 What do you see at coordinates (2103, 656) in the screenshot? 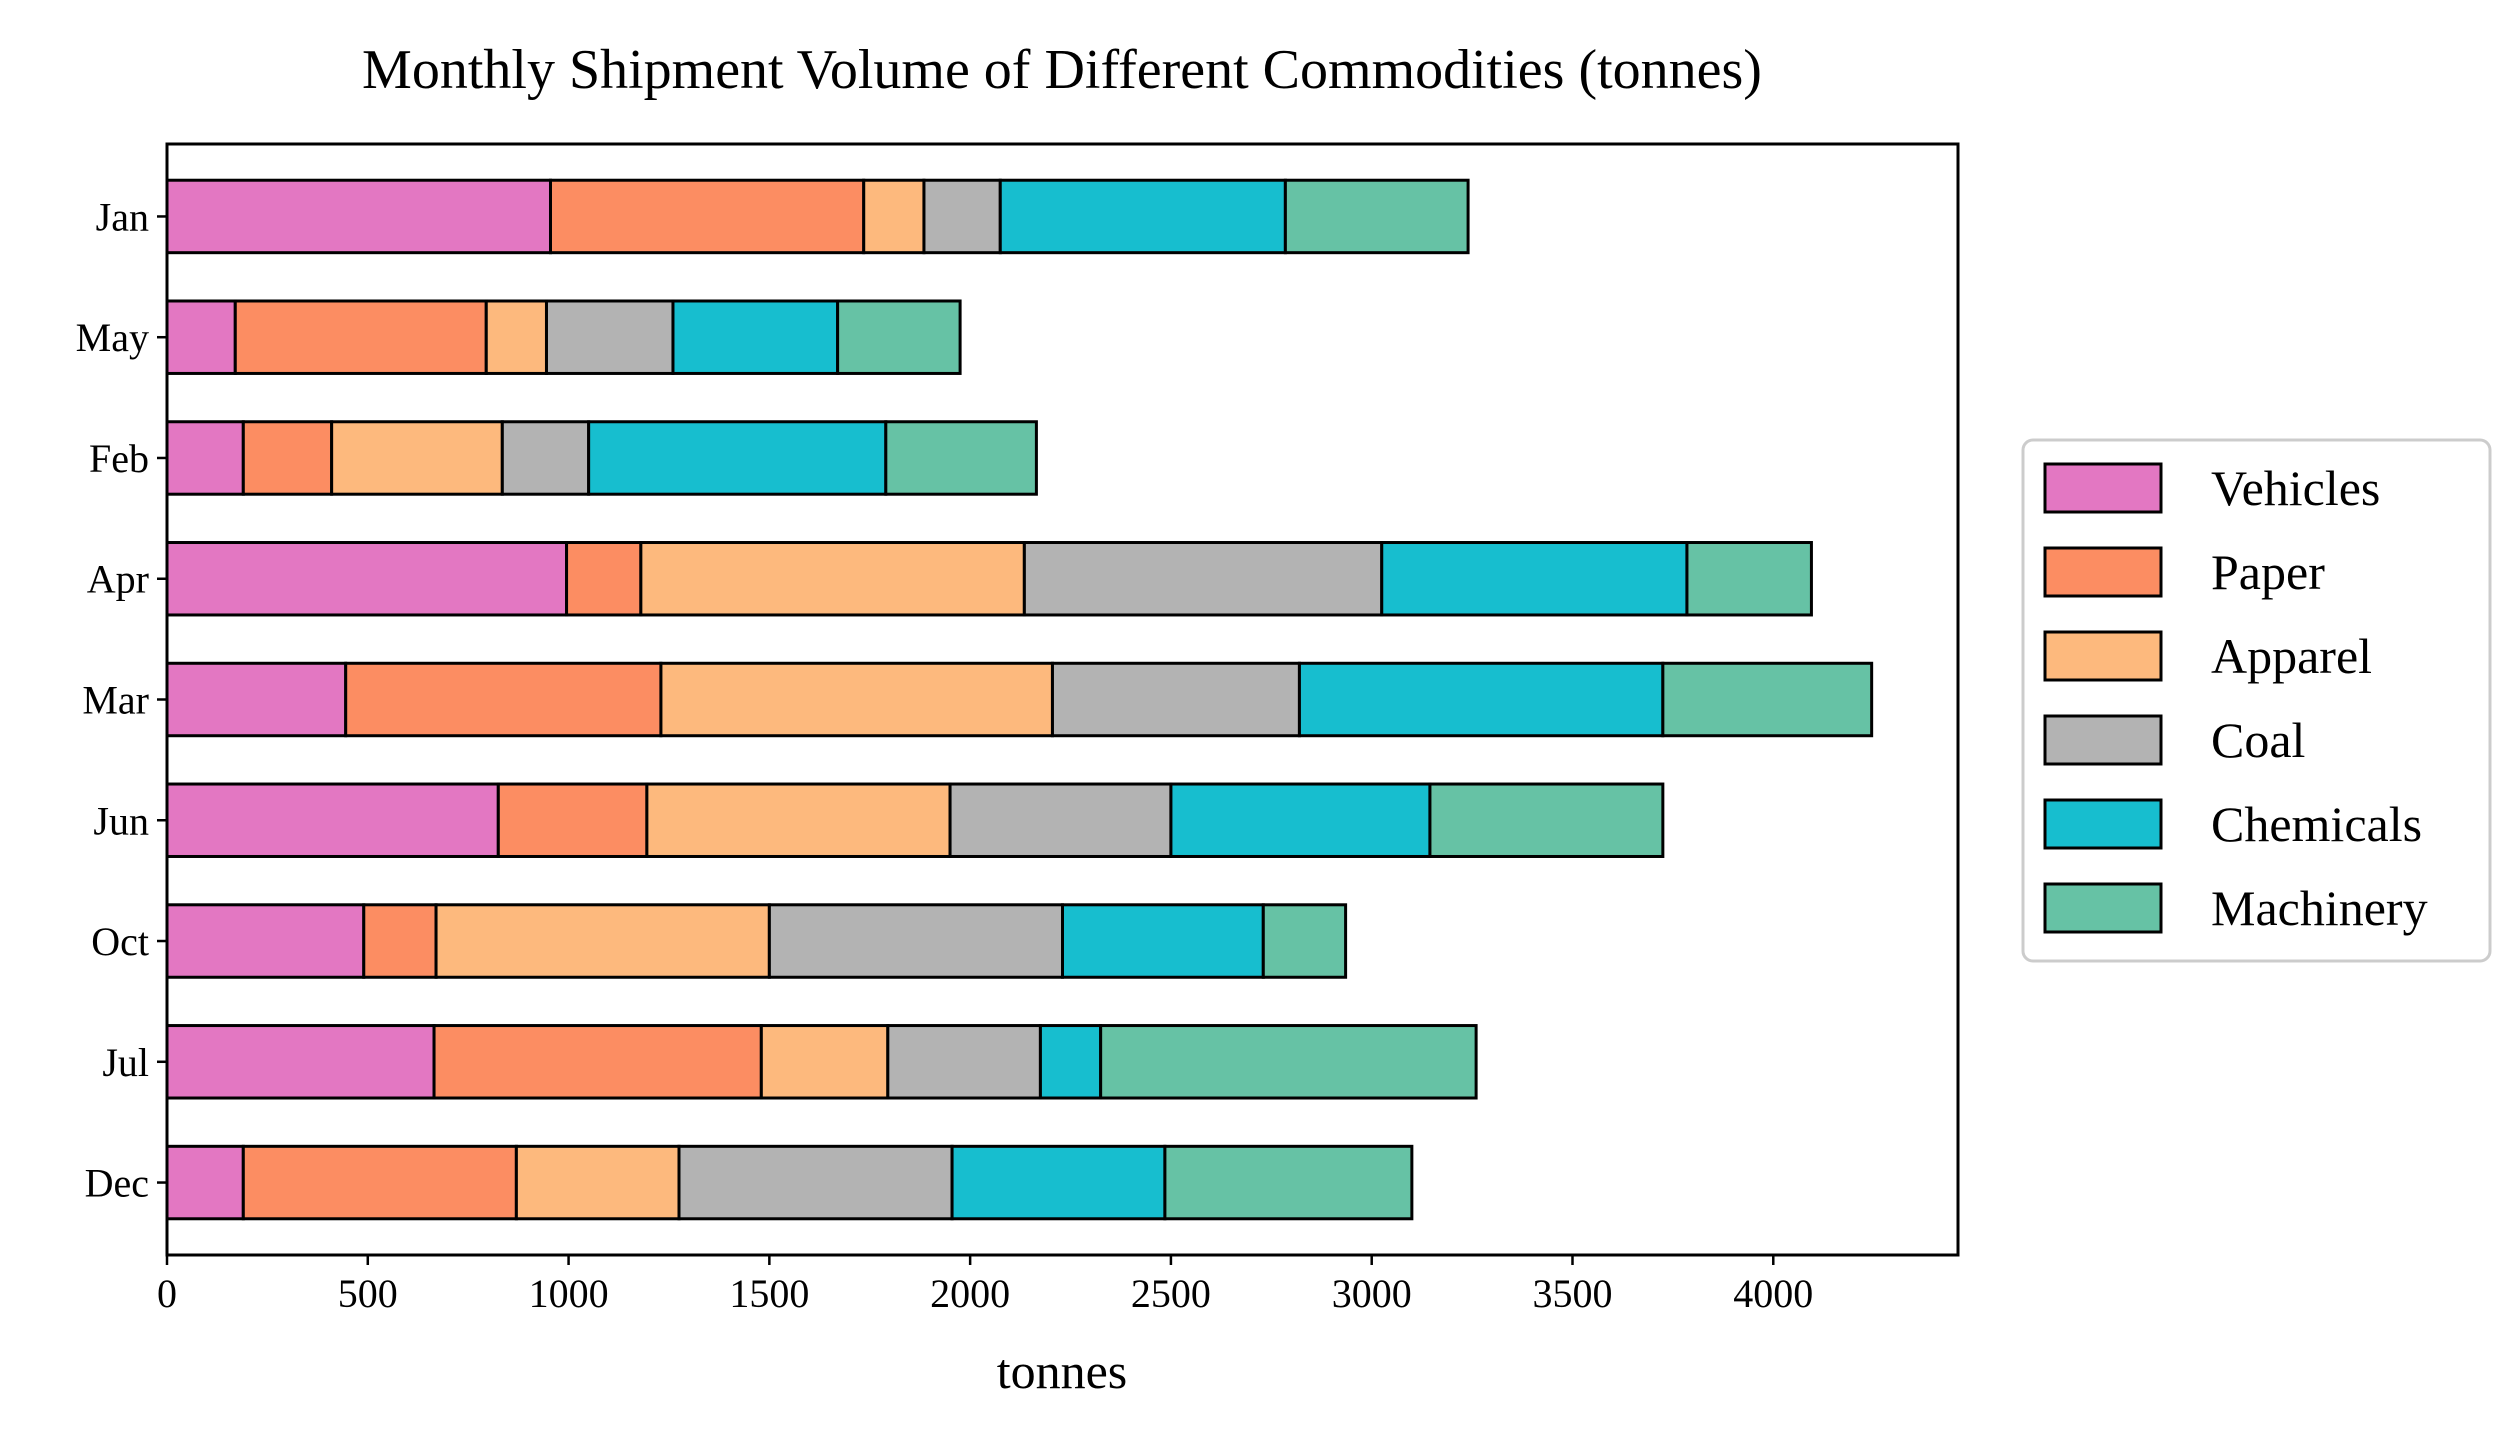
I see `legend-swatch-apparel` at bounding box center [2103, 656].